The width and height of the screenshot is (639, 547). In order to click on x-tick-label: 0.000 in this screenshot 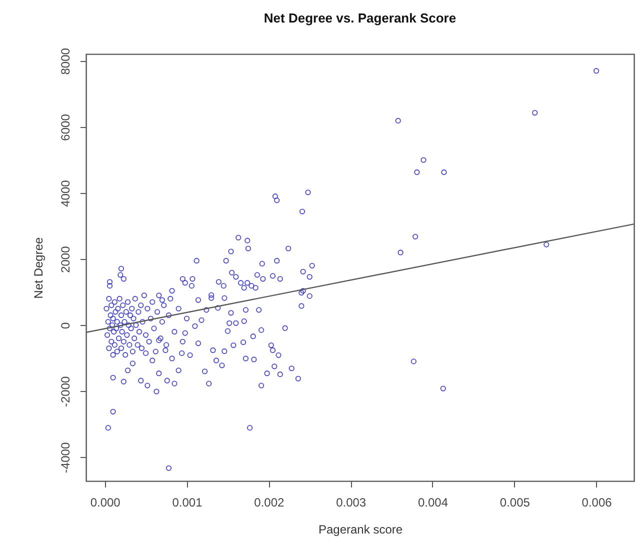, I will do `click(105, 503)`.